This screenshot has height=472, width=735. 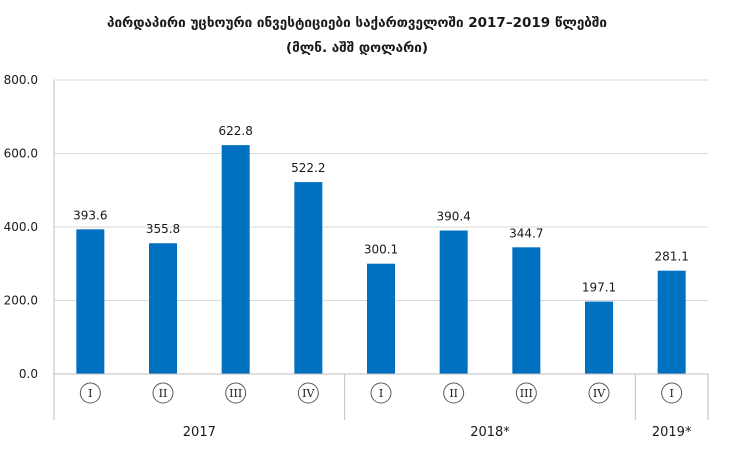 What do you see at coordinates (490, 432) in the screenshot?
I see `year-label: 2018*` at bounding box center [490, 432].